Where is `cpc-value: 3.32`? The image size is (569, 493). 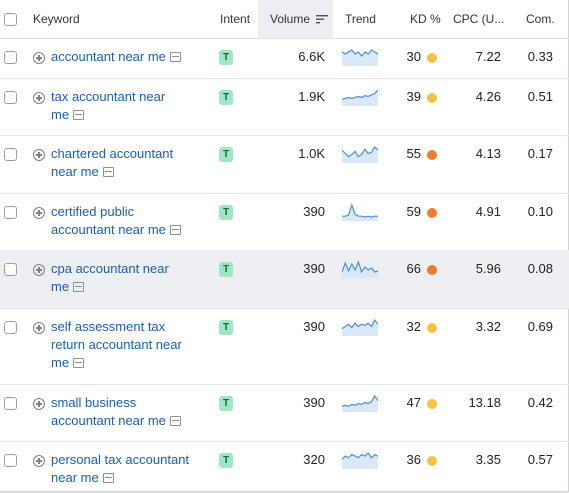 cpc-value: 3.32 is located at coordinates (488, 326).